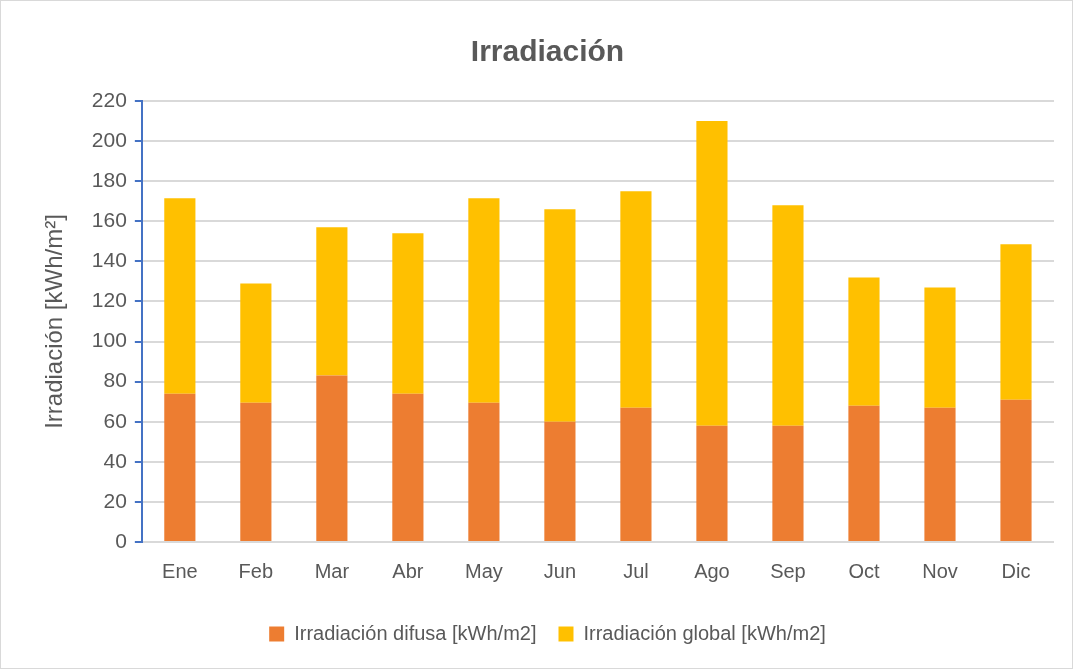  What do you see at coordinates (109, 99) in the screenshot?
I see `y-tick-label: 220` at bounding box center [109, 99].